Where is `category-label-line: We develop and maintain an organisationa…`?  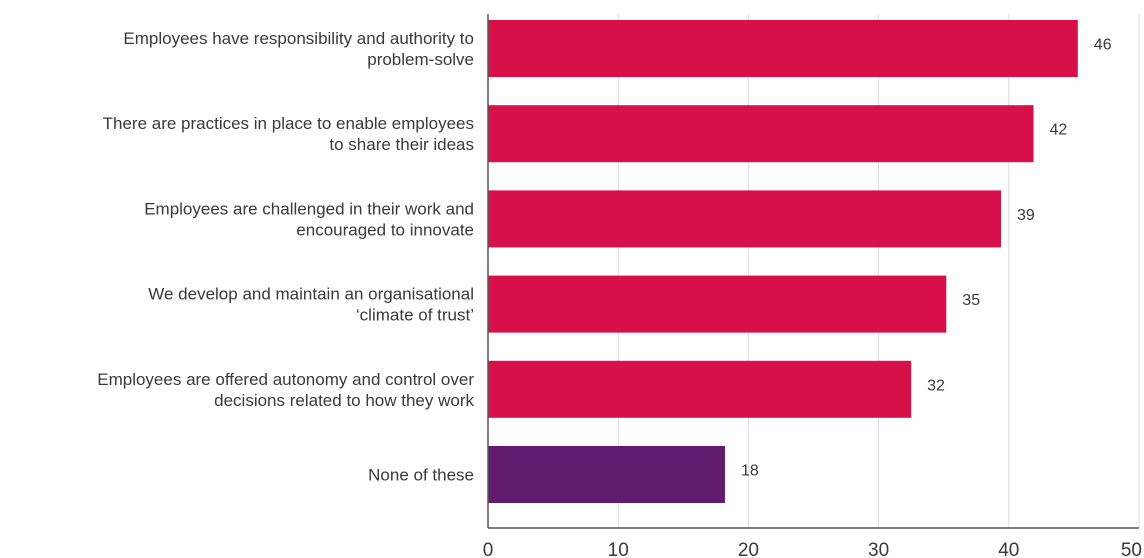 category-label-line: We develop and maintain an organisationa… is located at coordinates (311, 294).